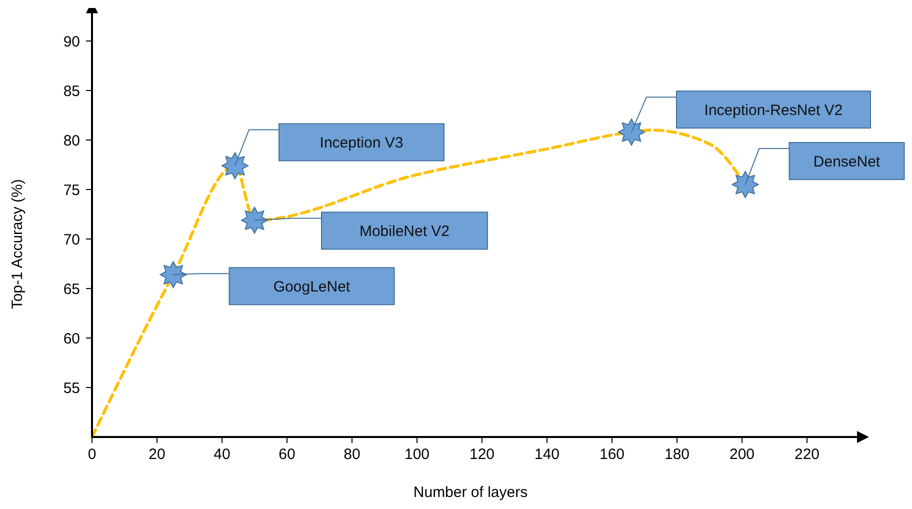 The height and width of the screenshot is (509, 912). Describe the element at coordinates (71, 339) in the screenshot. I see `y-tick-label: 60` at that location.